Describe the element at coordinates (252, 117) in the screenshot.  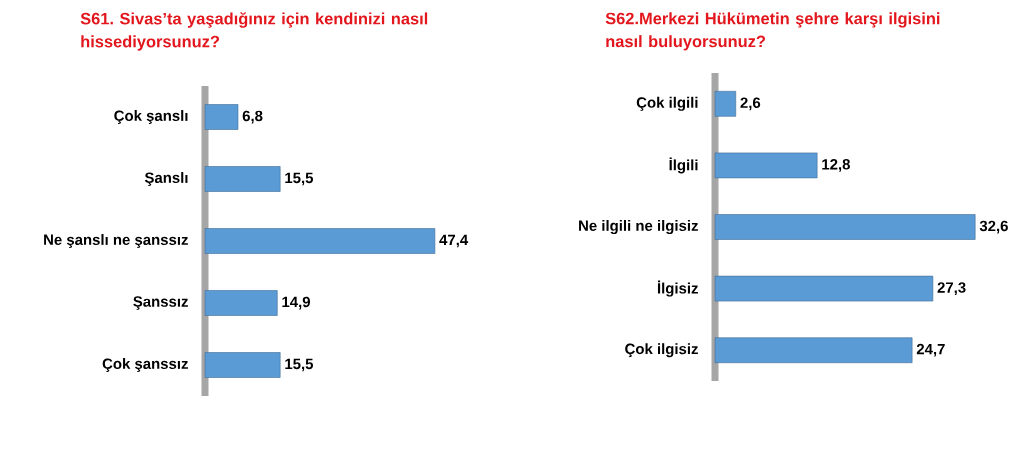
I see `data-label: 6,8` at that location.